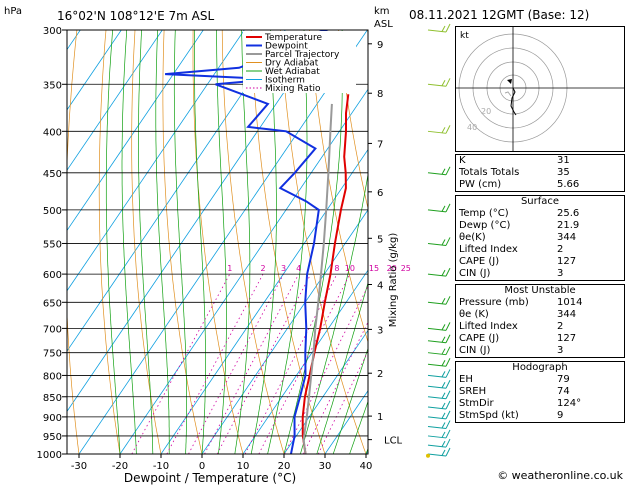 This screenshot has width=629, height=486. Describe the element at coordinates (540, 416) in the screenshot. I see `hodo-index-row: StmSpd (kt) 9` at that location.